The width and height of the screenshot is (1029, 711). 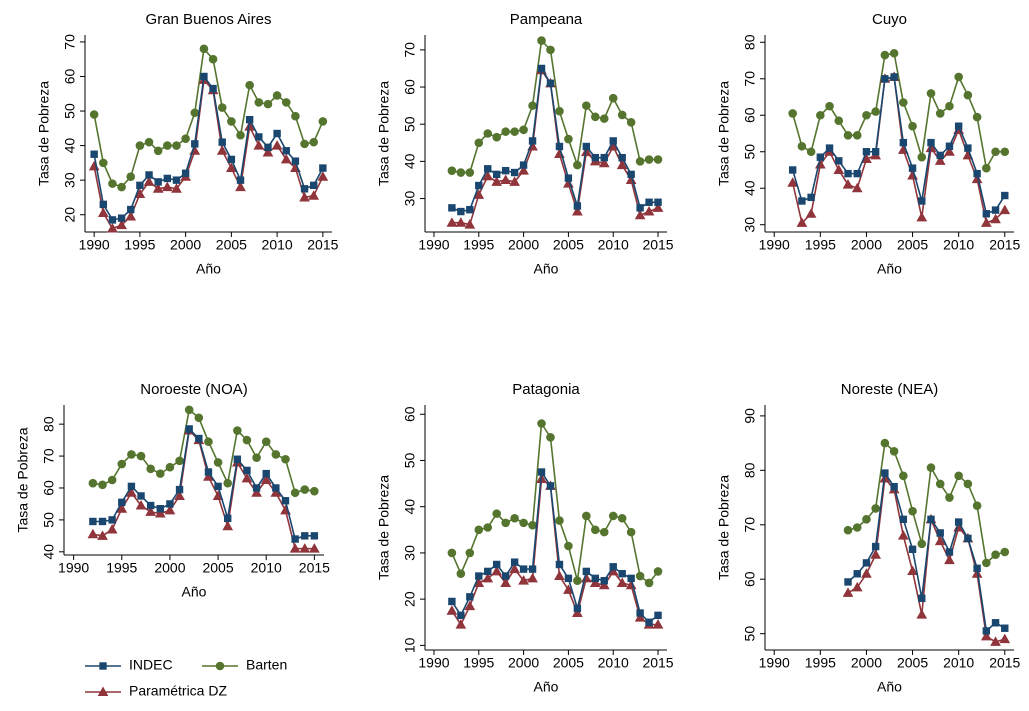 What do you see at coordinates (194, 389) in the screenshot?
I see `panel-title: Noroeste (NOA)` at bounding box center [194, 389].